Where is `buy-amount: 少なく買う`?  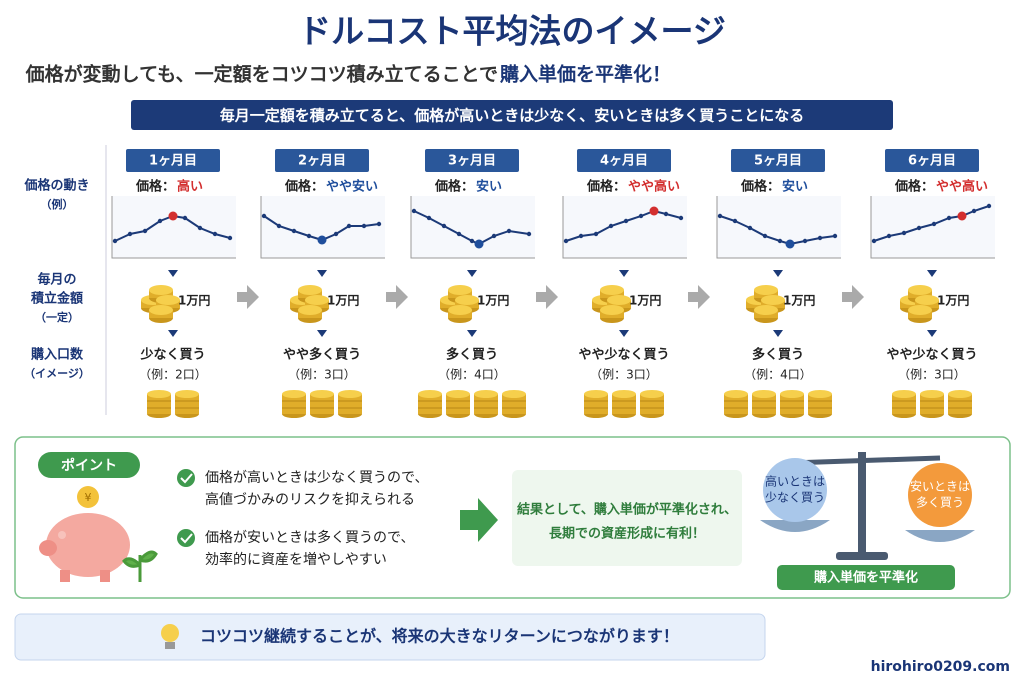
buy-amount: 少なく買う is located at coordinates (172, 355).